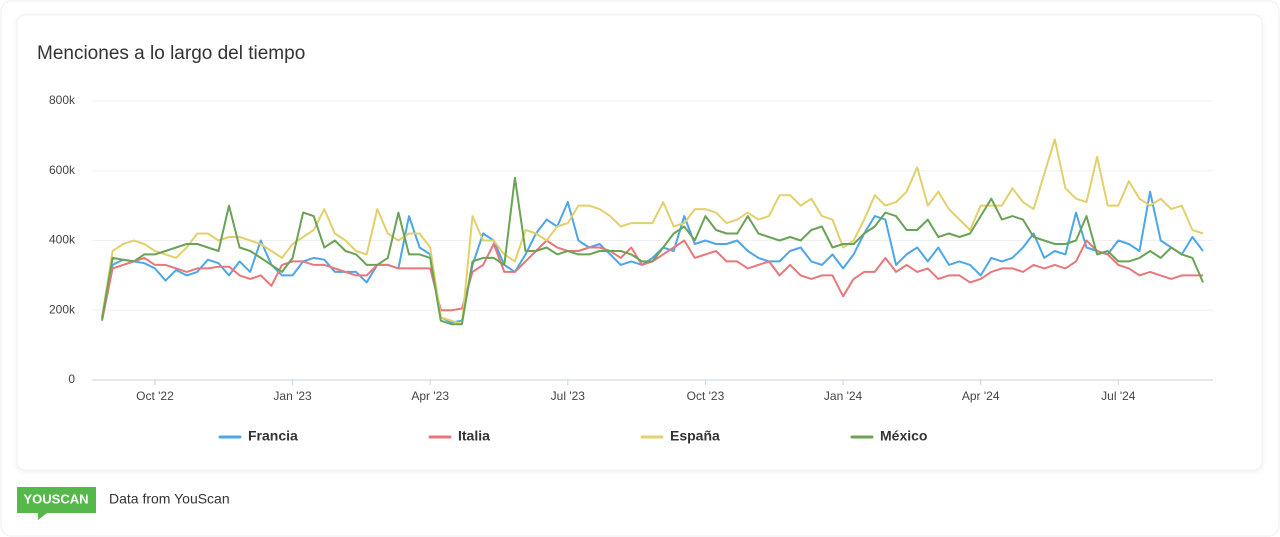  What do you see at coordinates (171, 53) in the screenshot?
I see `chart-title: Menciones a lo largo del tiempo` at bounding box center [171, 53].